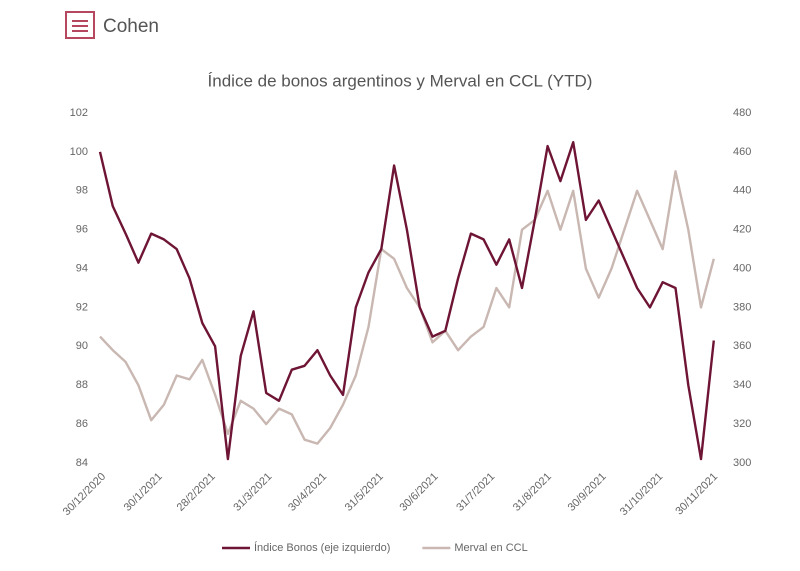  What do you see at coordinates (79, 113) in the screenshot?
I see `y-tick-label: 102` at bounding box center [79, 113].